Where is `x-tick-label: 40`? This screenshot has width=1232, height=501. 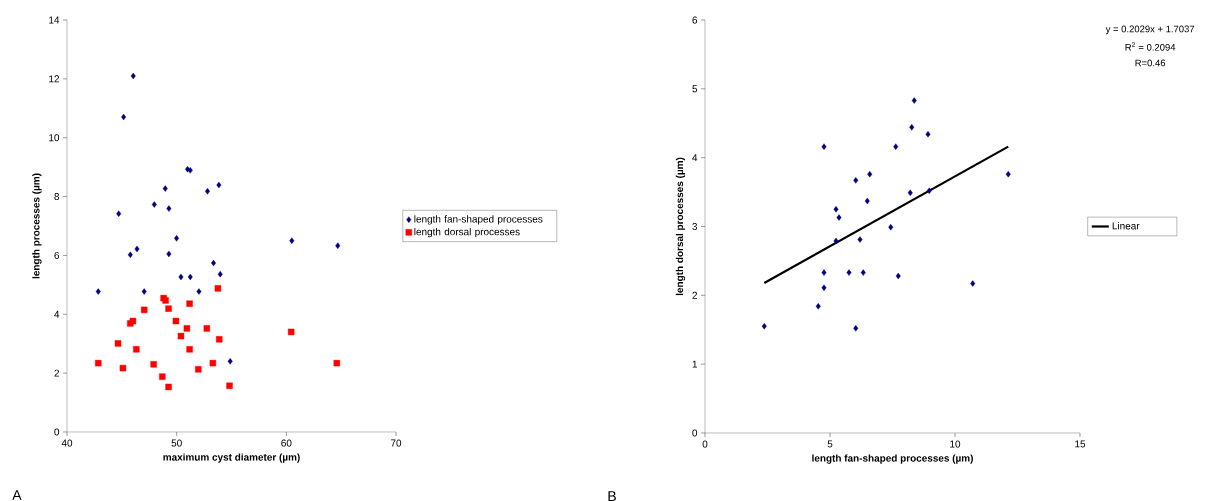
x-tick-label: 40 is located at coordinates (67, 443).